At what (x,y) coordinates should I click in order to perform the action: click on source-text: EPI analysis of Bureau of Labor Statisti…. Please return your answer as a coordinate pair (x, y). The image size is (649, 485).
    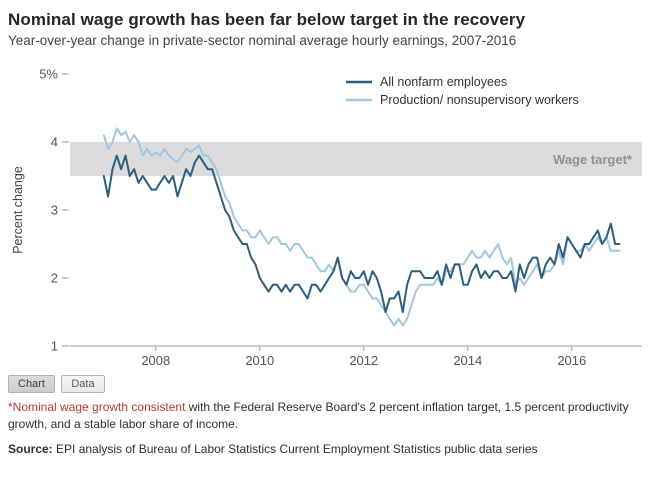
    Looking at the image, I should click on (295, 448).